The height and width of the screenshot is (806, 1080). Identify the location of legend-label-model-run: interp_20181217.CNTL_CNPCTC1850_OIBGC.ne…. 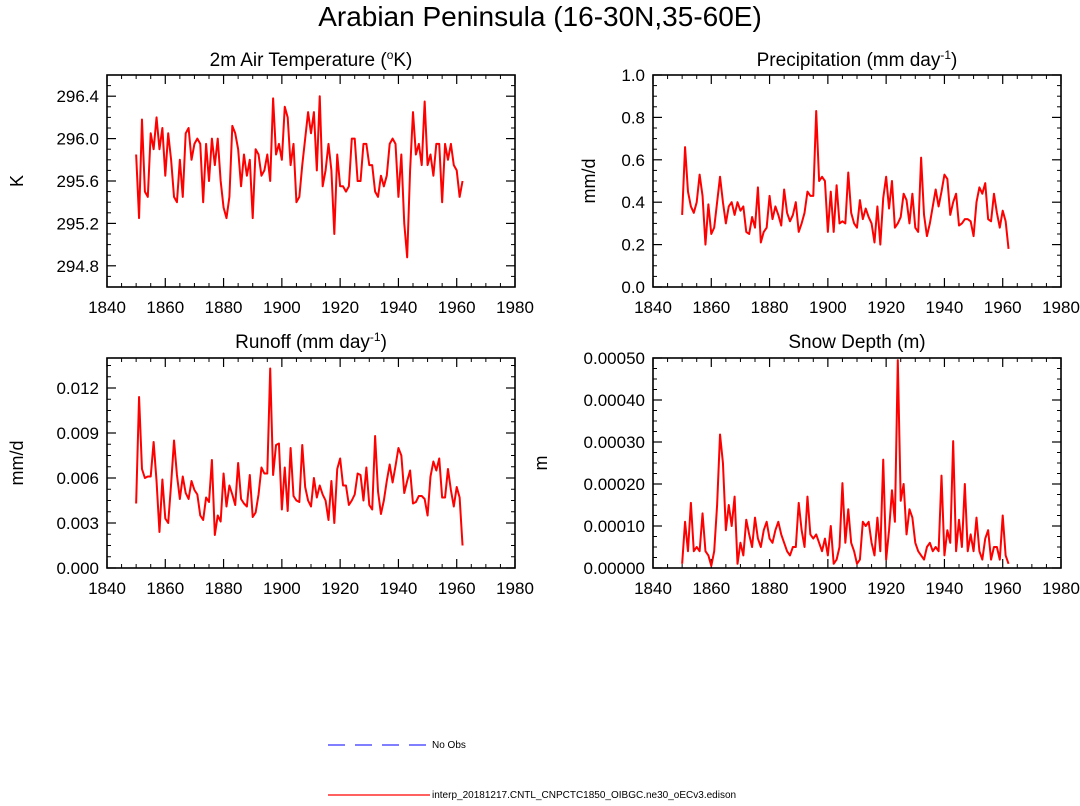
(584, 795).